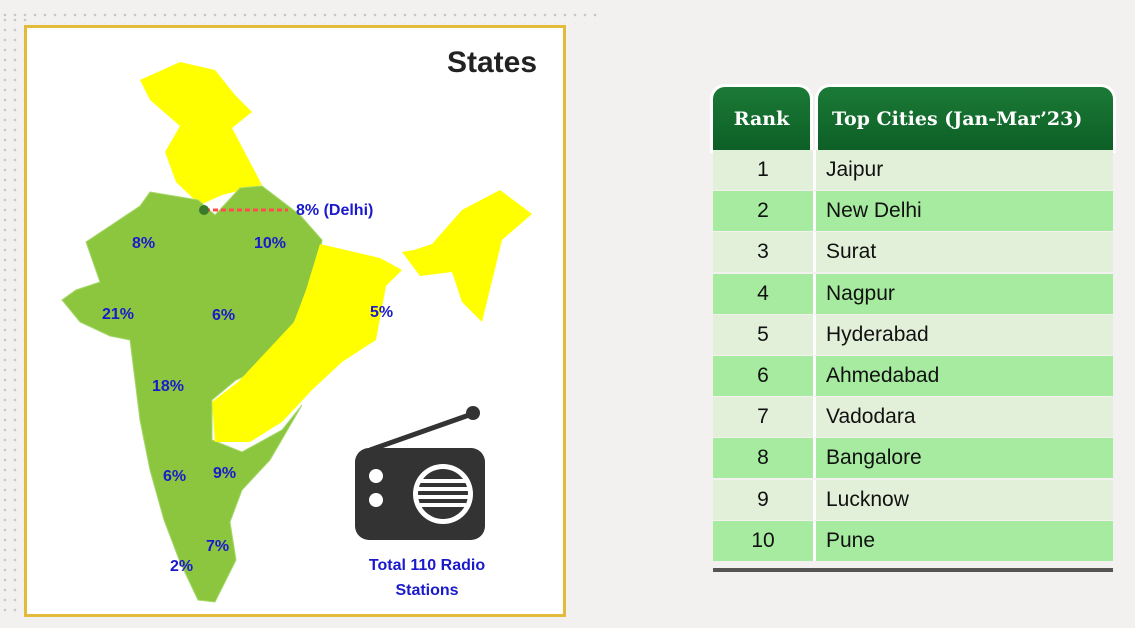  I want to click on map-region-northeast-yellow, so click(467, 256).